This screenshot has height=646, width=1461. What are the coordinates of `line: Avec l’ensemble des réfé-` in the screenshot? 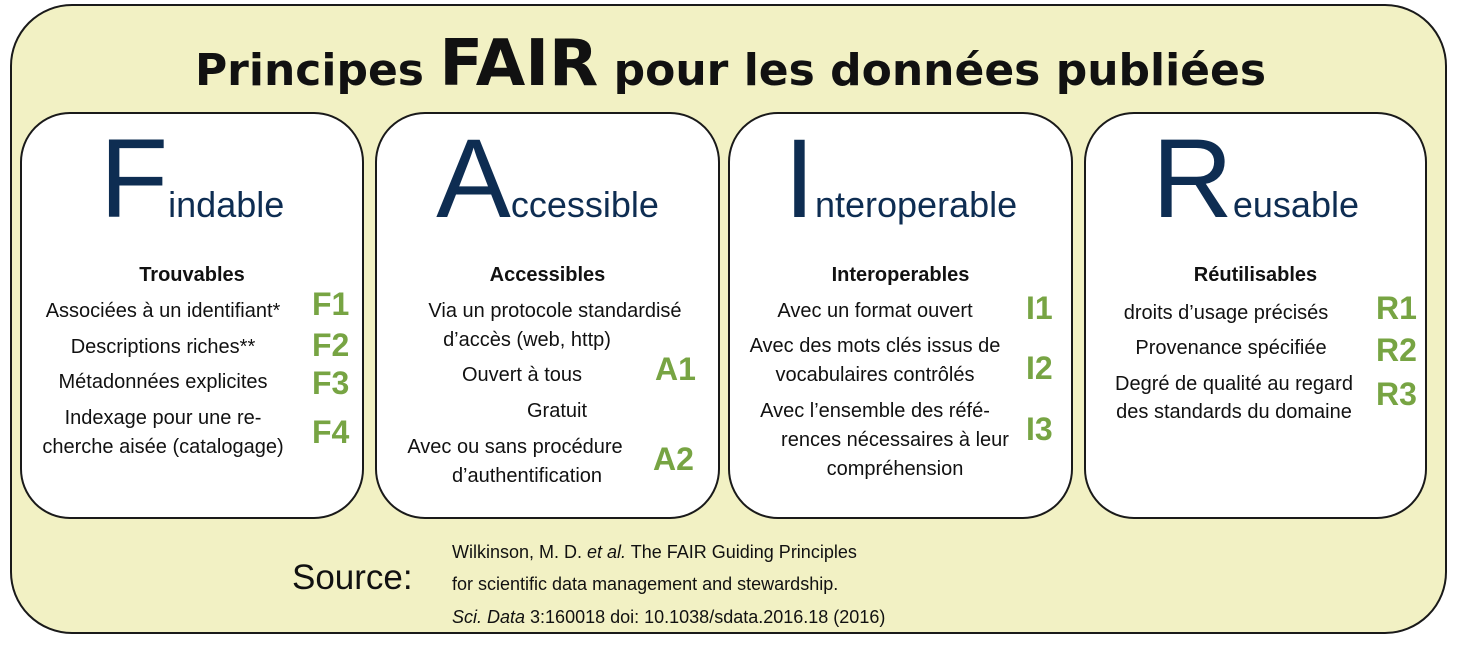 It's located at (875, 411).